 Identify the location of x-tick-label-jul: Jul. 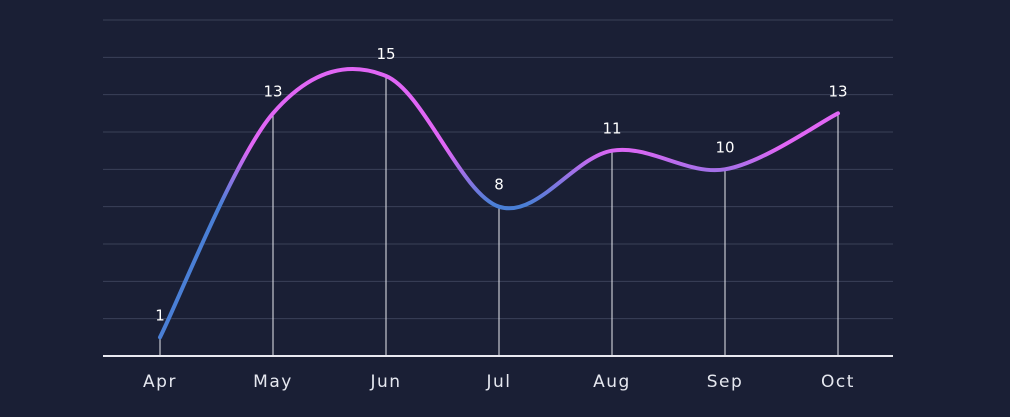
(498, 382).